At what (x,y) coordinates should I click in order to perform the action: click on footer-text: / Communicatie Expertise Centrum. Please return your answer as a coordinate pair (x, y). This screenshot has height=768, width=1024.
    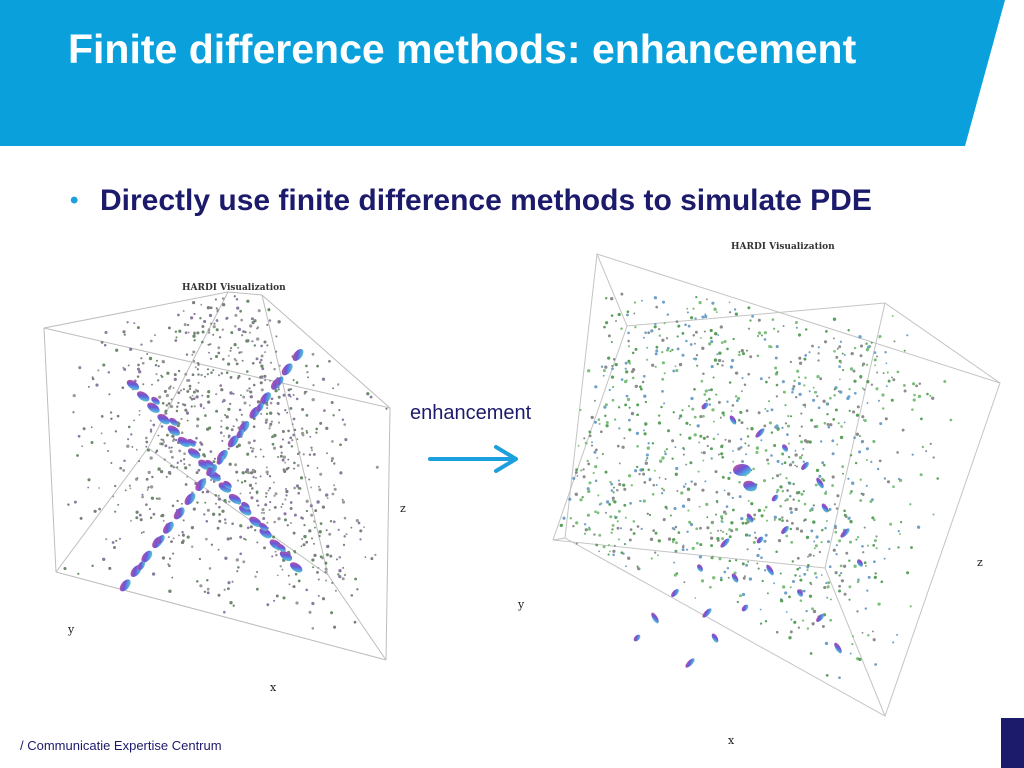
    Looking at the image, I should click on (121, 745).